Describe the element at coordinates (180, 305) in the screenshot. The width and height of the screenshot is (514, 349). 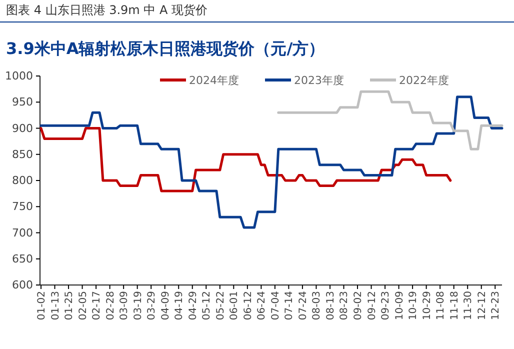
I see `x-tick-label: 04-19` at that location.